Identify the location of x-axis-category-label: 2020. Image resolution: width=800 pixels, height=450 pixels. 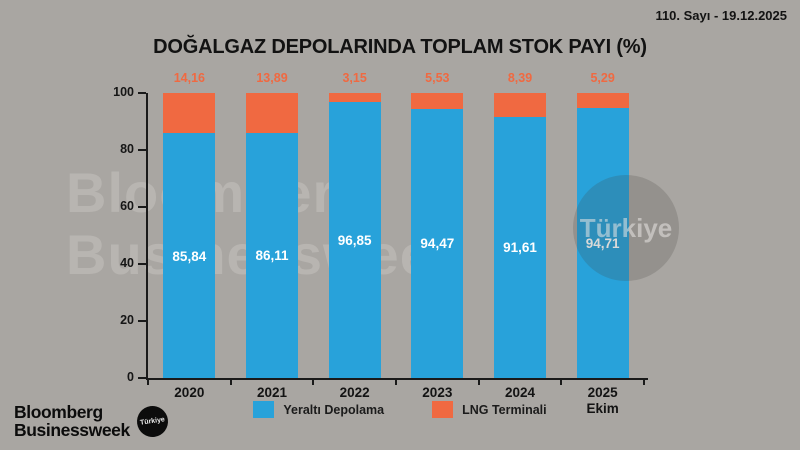
(189, 392).